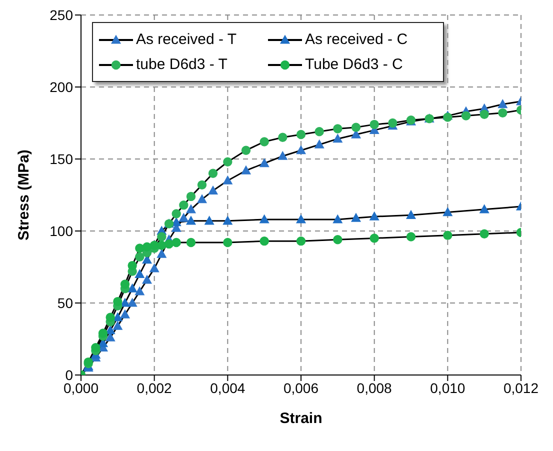 The width and height of the screenshot is (553, 451). I want to click on legend-label: Tube D6d3 - C, so click(354, 64).